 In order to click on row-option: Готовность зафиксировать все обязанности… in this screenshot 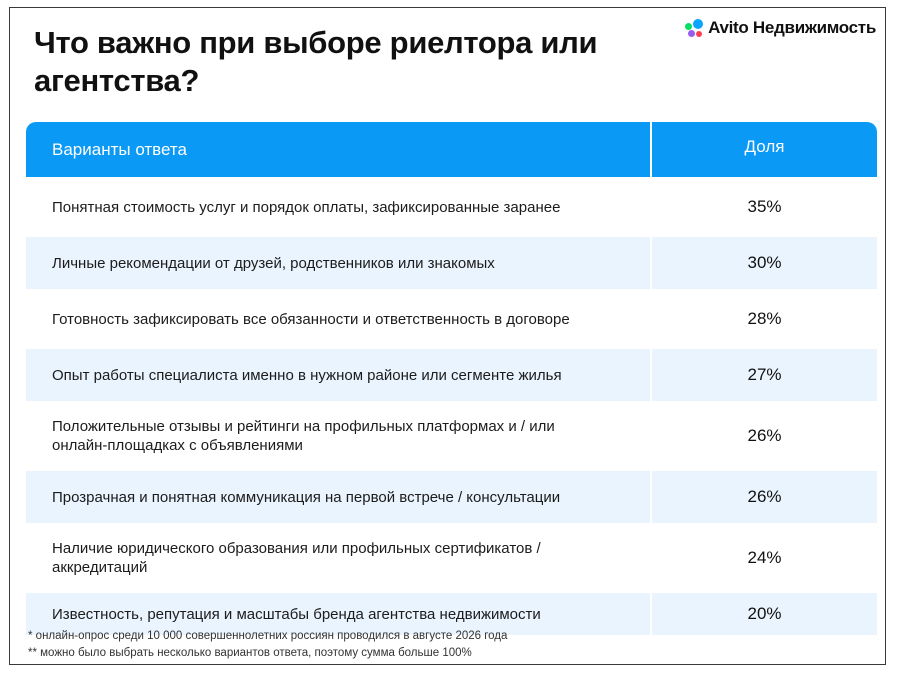, I will do `click(339, 319)`.